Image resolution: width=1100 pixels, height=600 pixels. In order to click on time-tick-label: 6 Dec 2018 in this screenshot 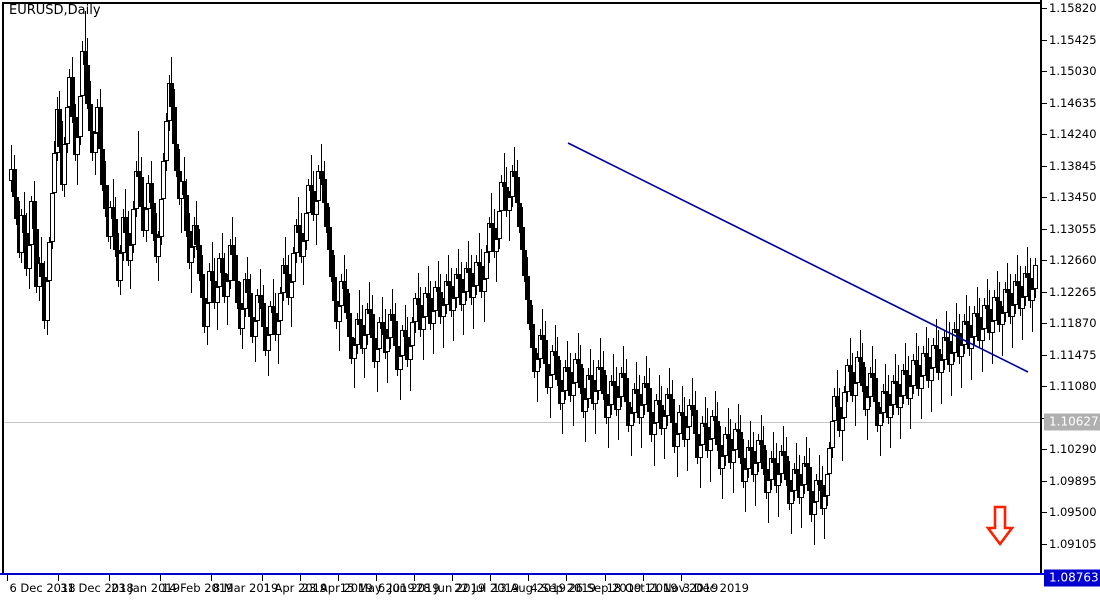, I will do `click(42, 588)`.